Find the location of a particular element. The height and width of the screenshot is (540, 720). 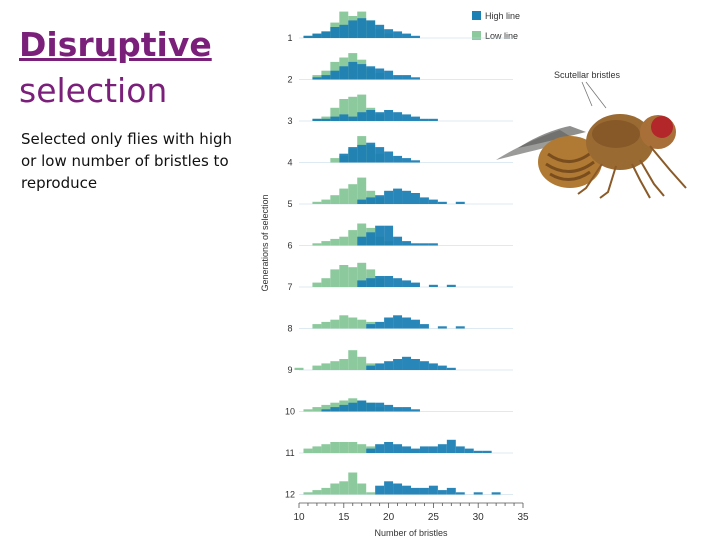

title-line-1: Disruptive is located at coordinates (115, 44).